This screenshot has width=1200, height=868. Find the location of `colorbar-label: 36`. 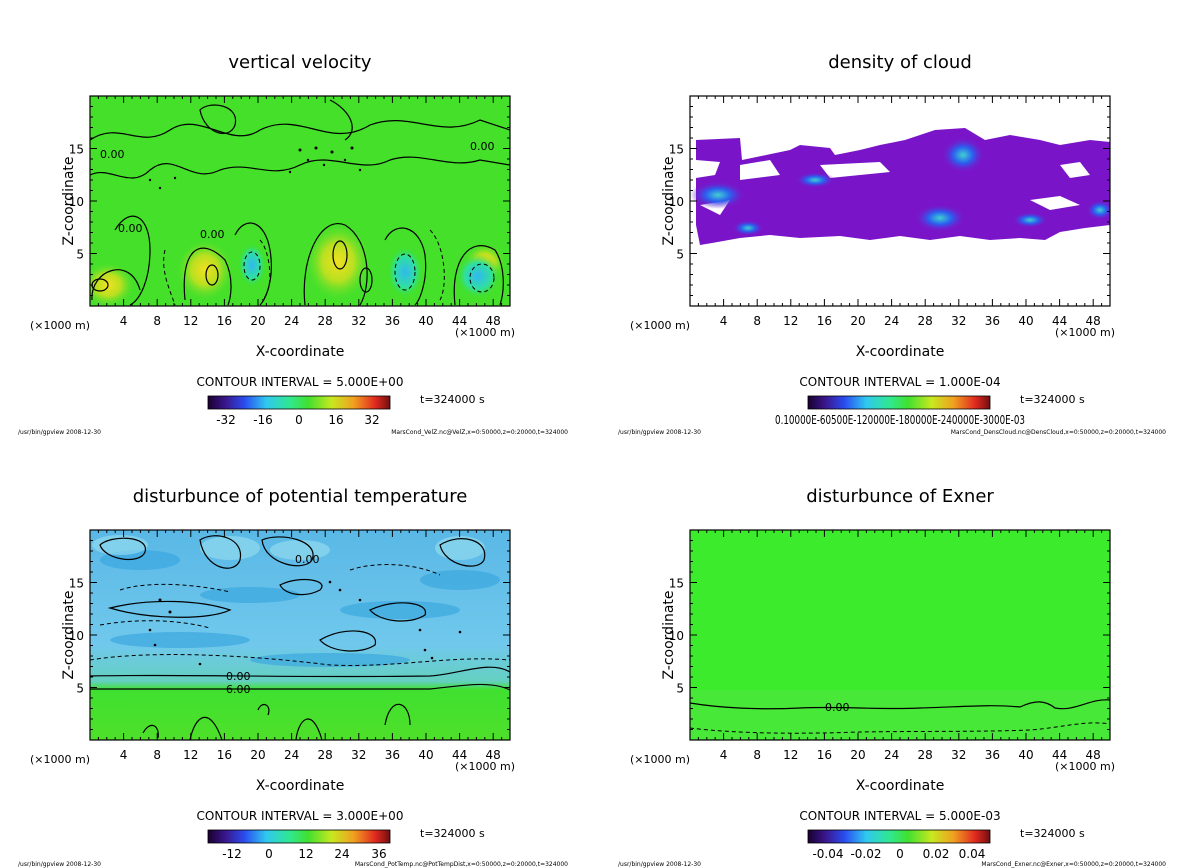

colorbar-label: 36 is located at coordinates (378, 854).